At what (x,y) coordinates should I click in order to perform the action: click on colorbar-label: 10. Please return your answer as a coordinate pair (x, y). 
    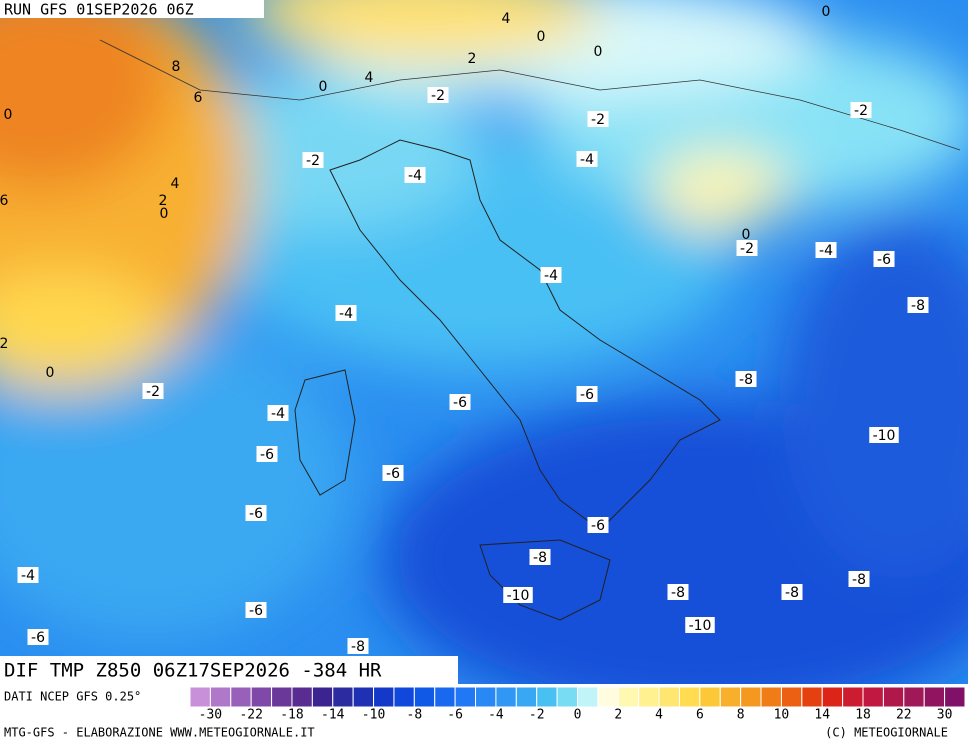
    Looking at the image, I should click on (782, 715).